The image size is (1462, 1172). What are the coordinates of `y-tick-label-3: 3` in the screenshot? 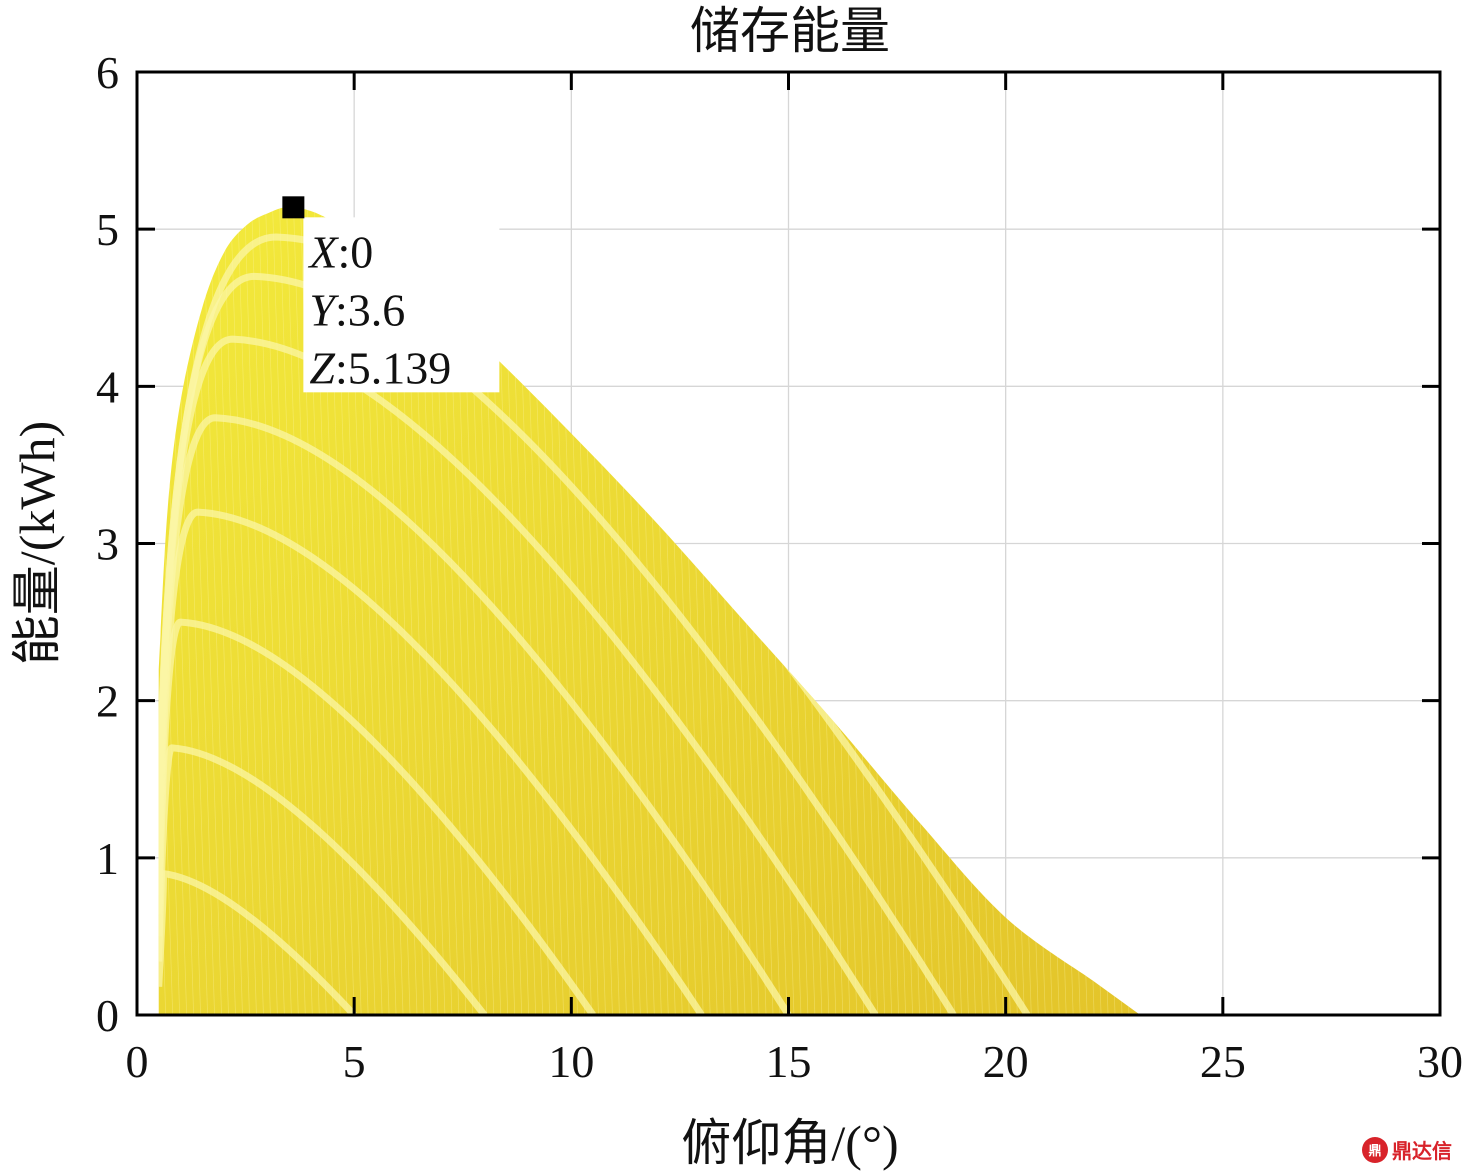 It's located at (107, 544).